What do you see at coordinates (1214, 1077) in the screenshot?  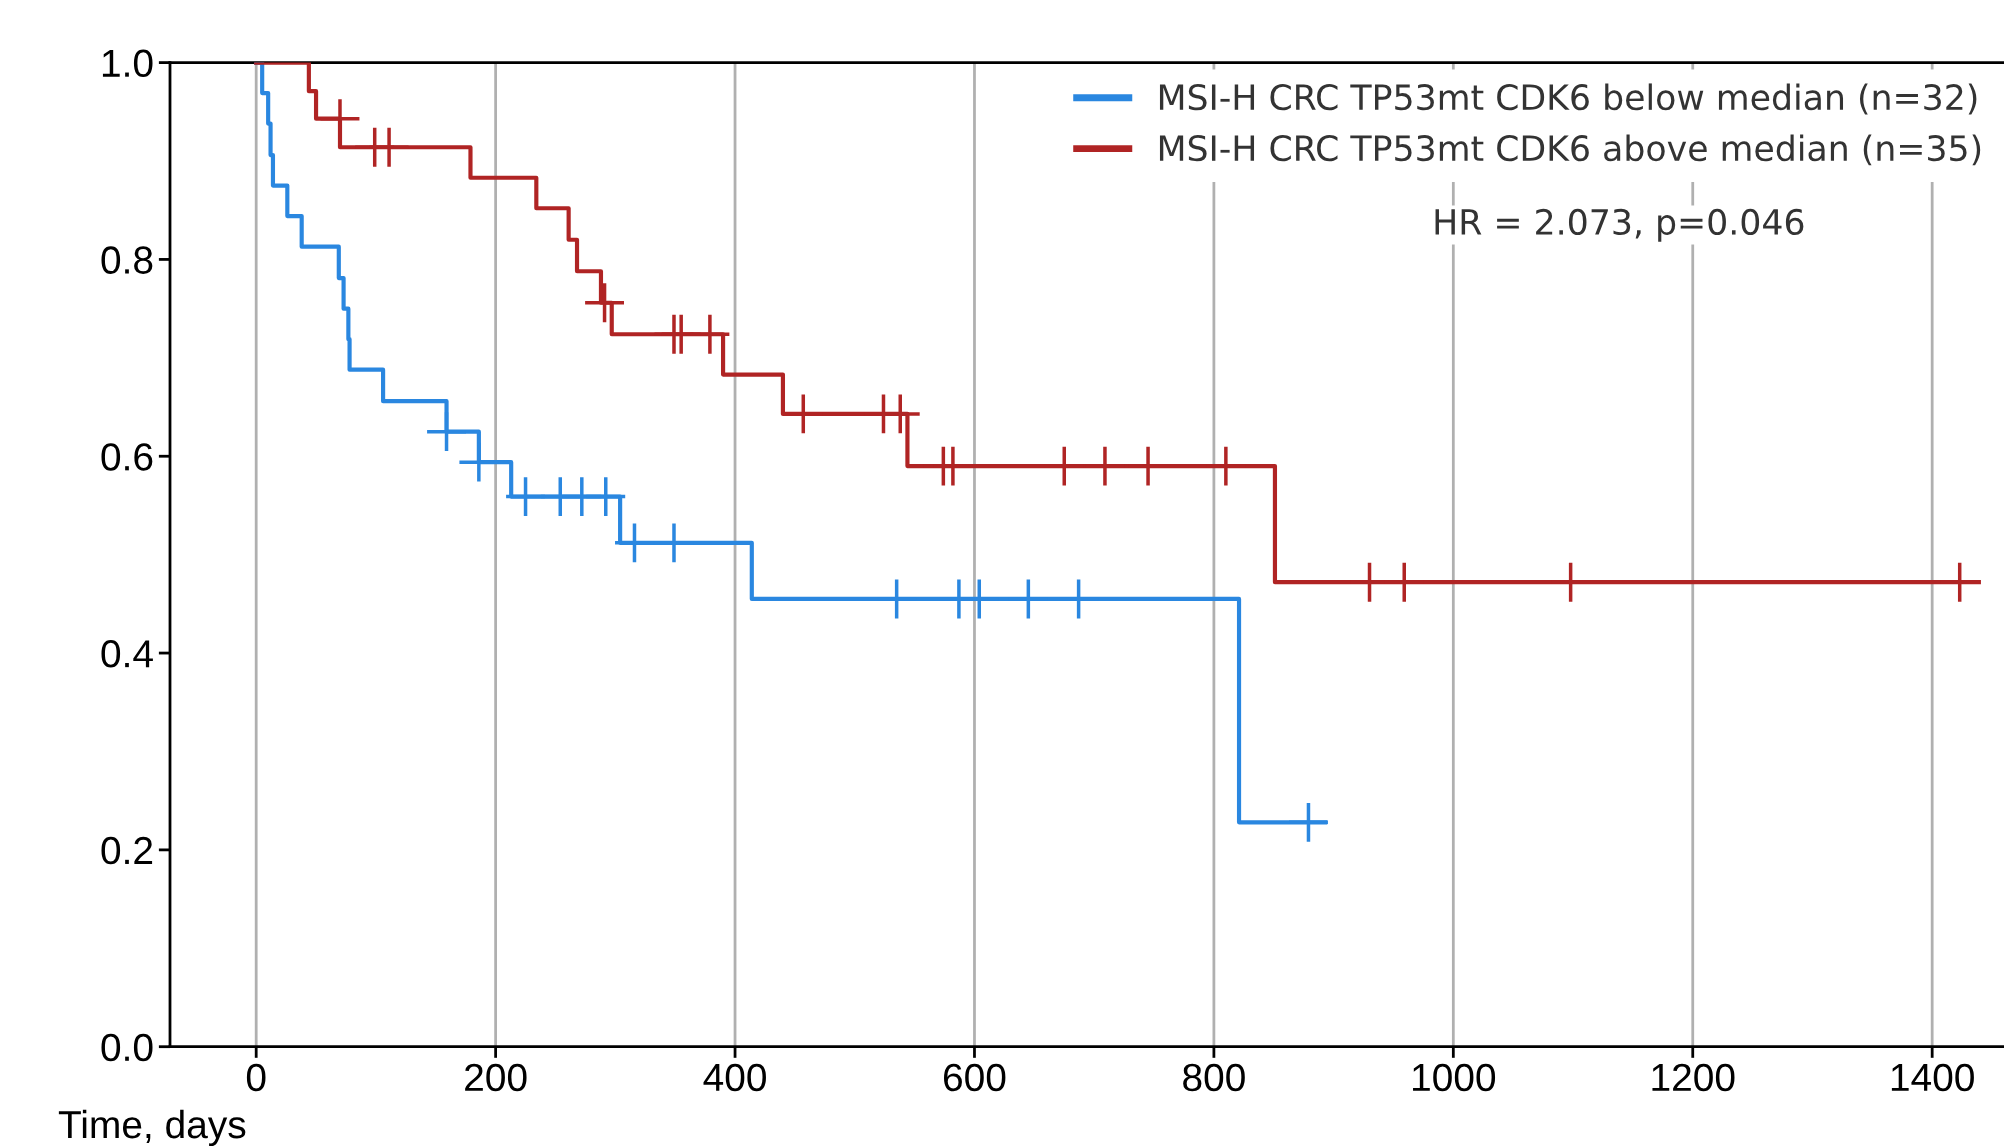 I see `x-tick-label: 800` at bounding box center [1214, 1077].